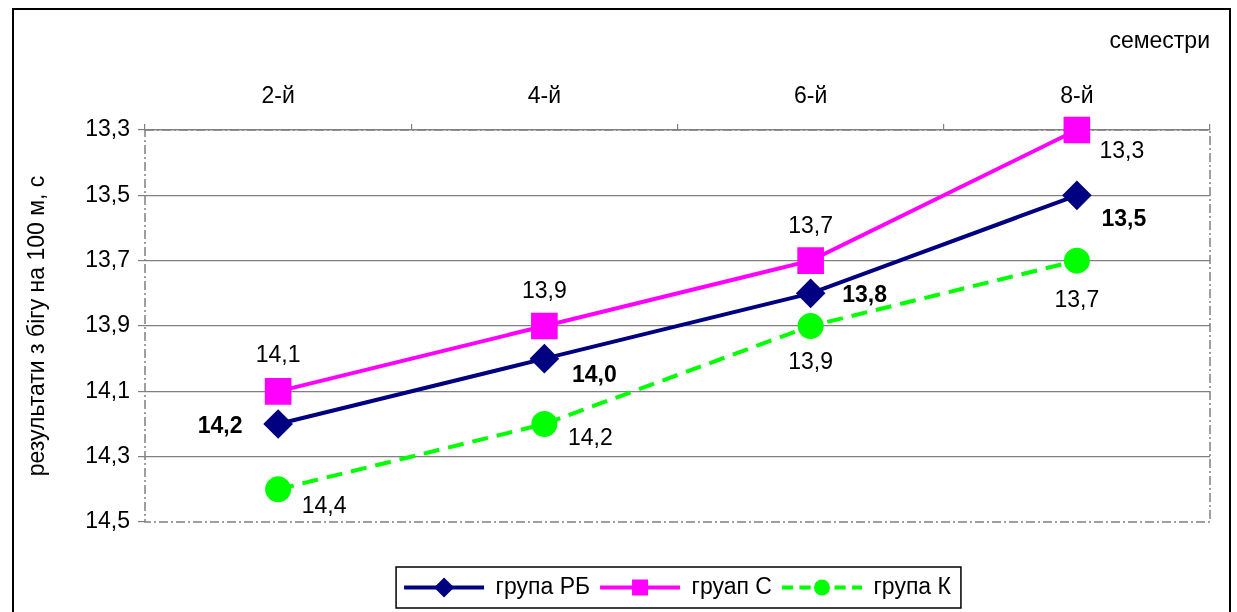 The image size is (1237, 612). I want to click on data-label: 13,8, so click(865, 293).